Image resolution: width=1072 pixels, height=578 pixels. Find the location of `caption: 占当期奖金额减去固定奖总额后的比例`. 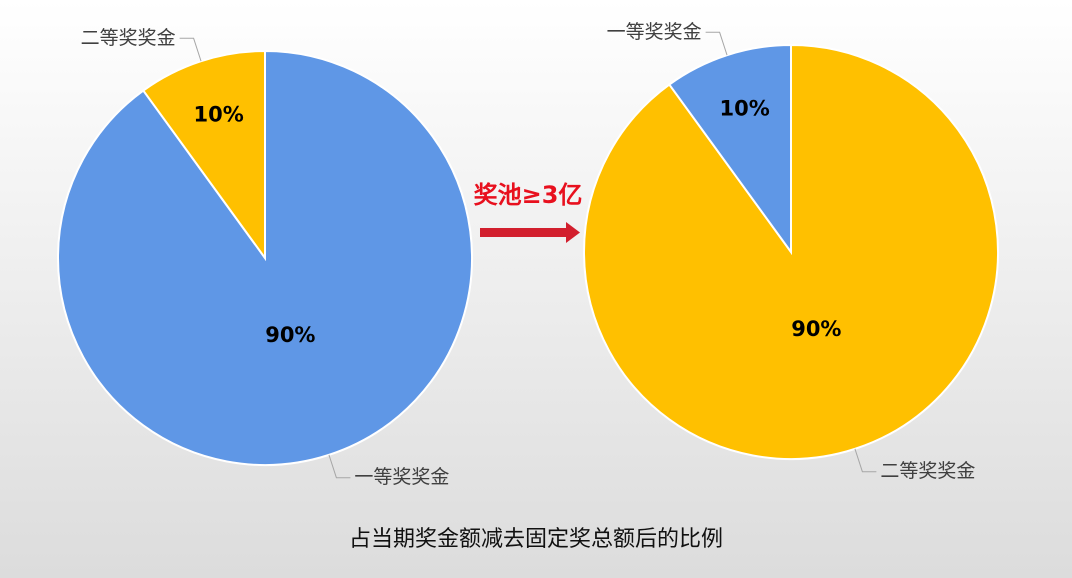

caption: 占当期奖金额减去固定奖总额后的比例 is located at coordinates (536, 539).